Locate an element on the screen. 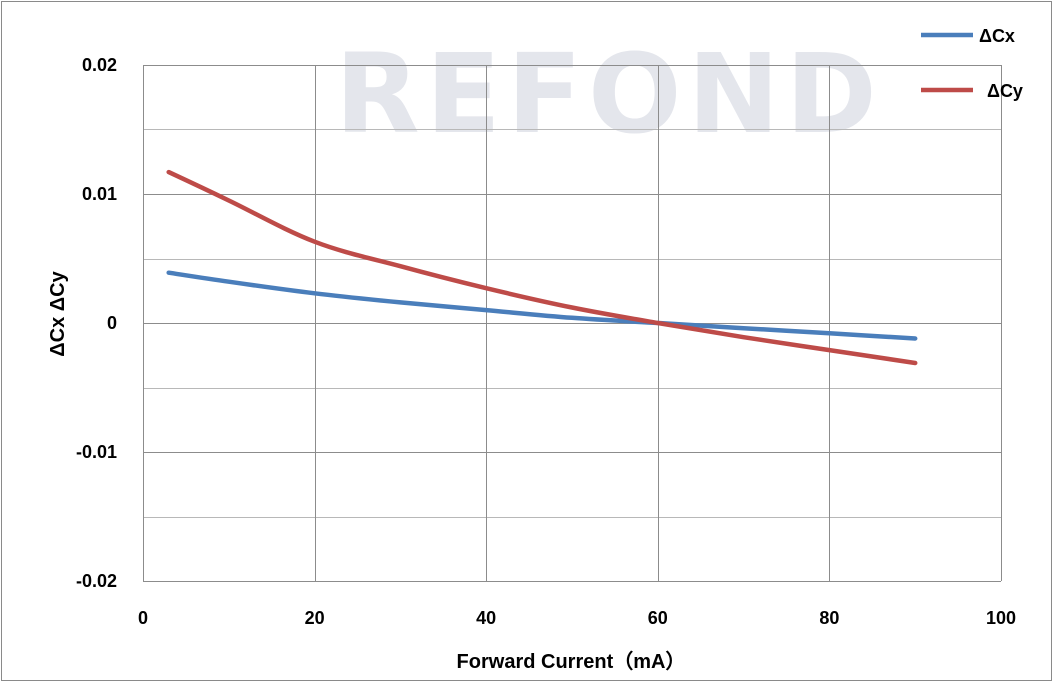 This screenshot has width=1055, height=684. x-tick-label: 0 is located at coordinates (143, 618).